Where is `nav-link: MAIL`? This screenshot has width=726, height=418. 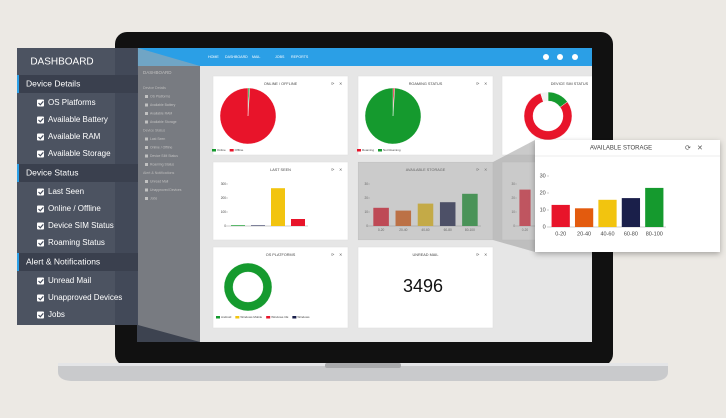 nav-link: MAIL is located at coordinates (256, 57).